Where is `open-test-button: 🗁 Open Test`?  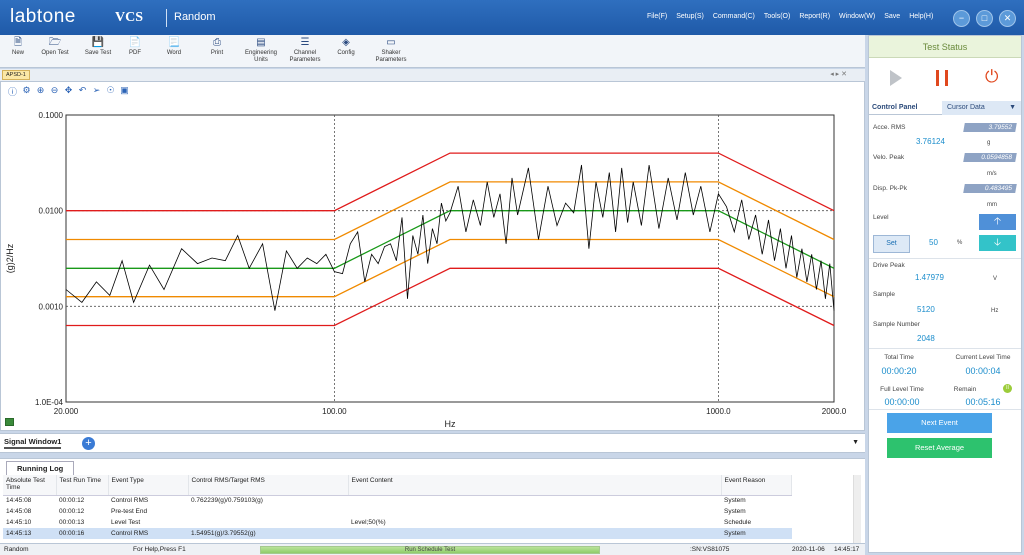 open-test-button: 🗁 Open Test is located at coordinates (55, 47).